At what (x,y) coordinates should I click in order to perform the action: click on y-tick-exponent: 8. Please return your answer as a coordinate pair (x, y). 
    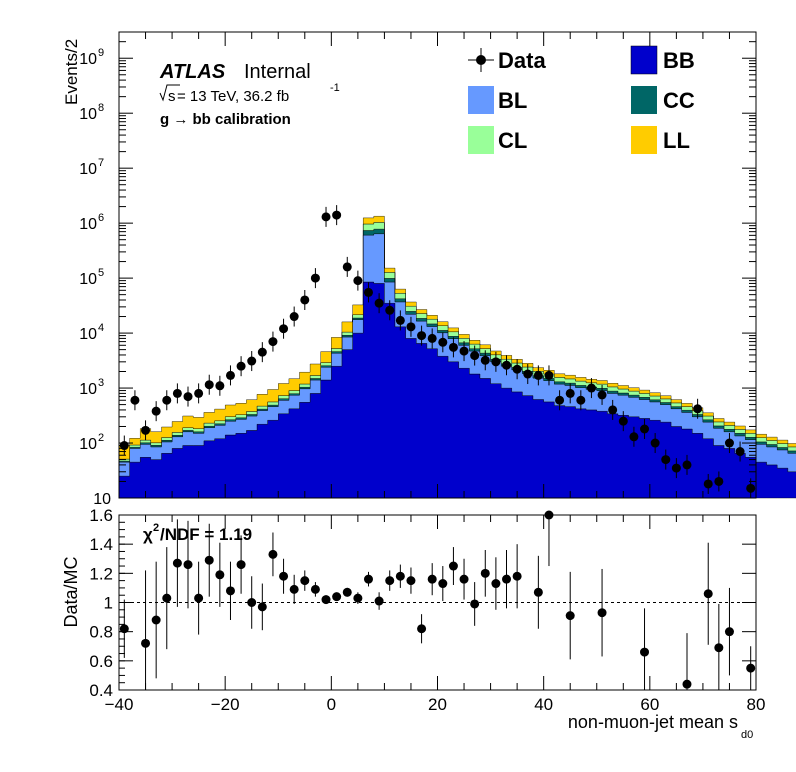
    Looking at the image, I should click on (101, 108).